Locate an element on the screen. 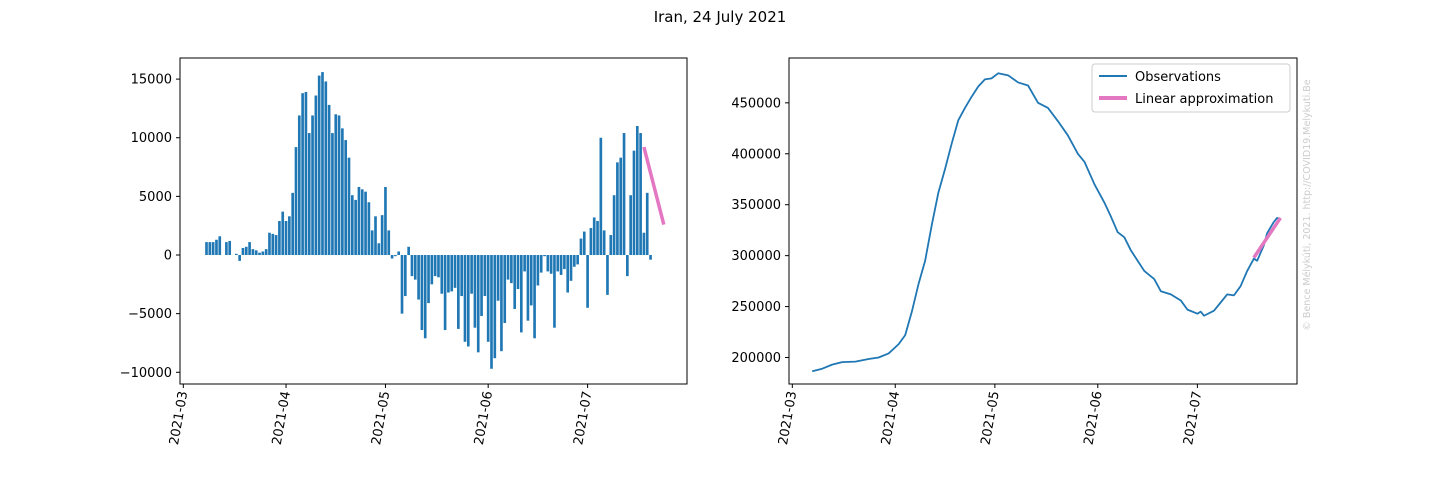 The width and height of the screenshot is (1440, 480). line-chart-y-tick-label: 250000 is located at coordinates (756, 307).